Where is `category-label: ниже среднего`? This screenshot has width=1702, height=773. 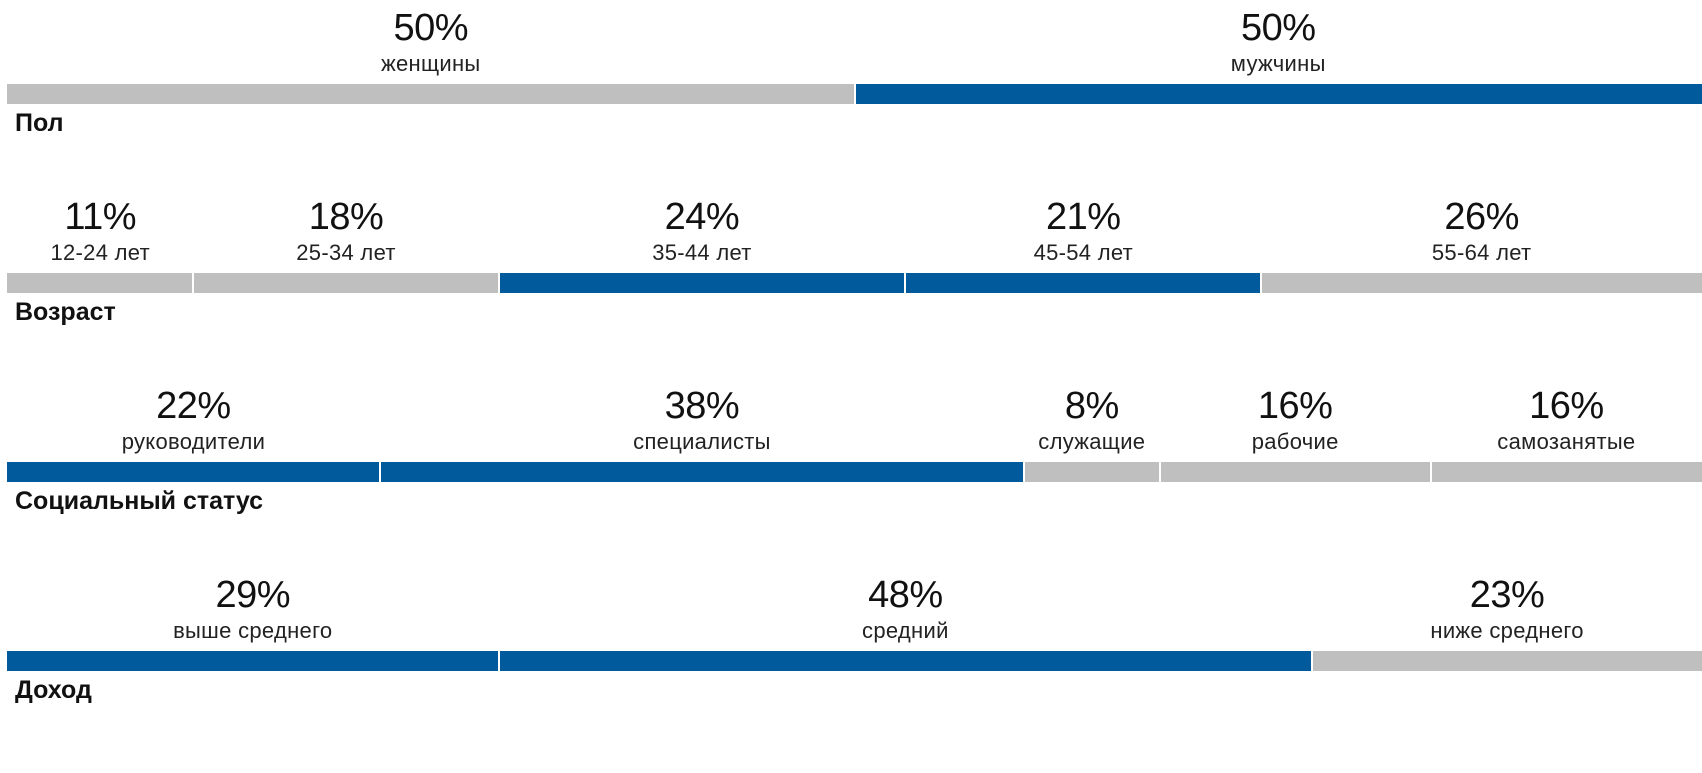 category-label: ниже среднего is located at coordinates (1506, 631).